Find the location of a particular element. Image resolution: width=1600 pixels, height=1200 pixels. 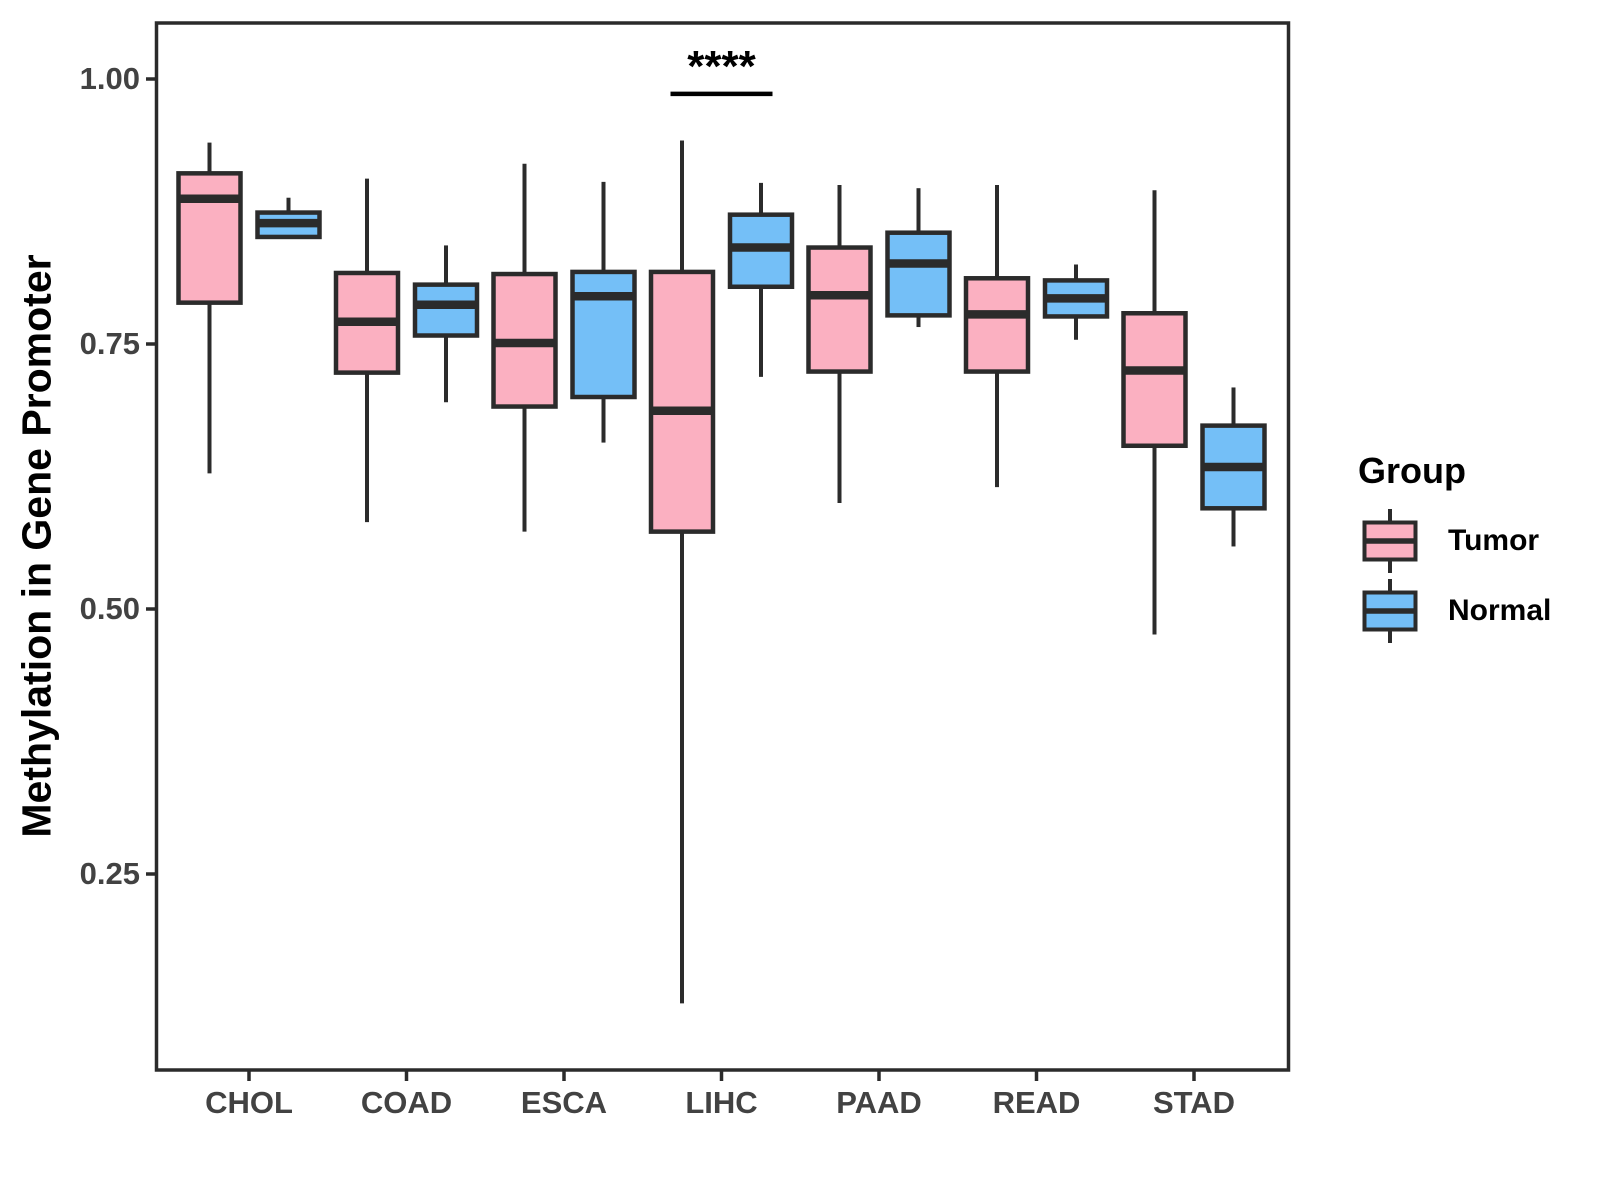

y-tick-label-0.50: 0.50 is located at coordinates (109, 608).